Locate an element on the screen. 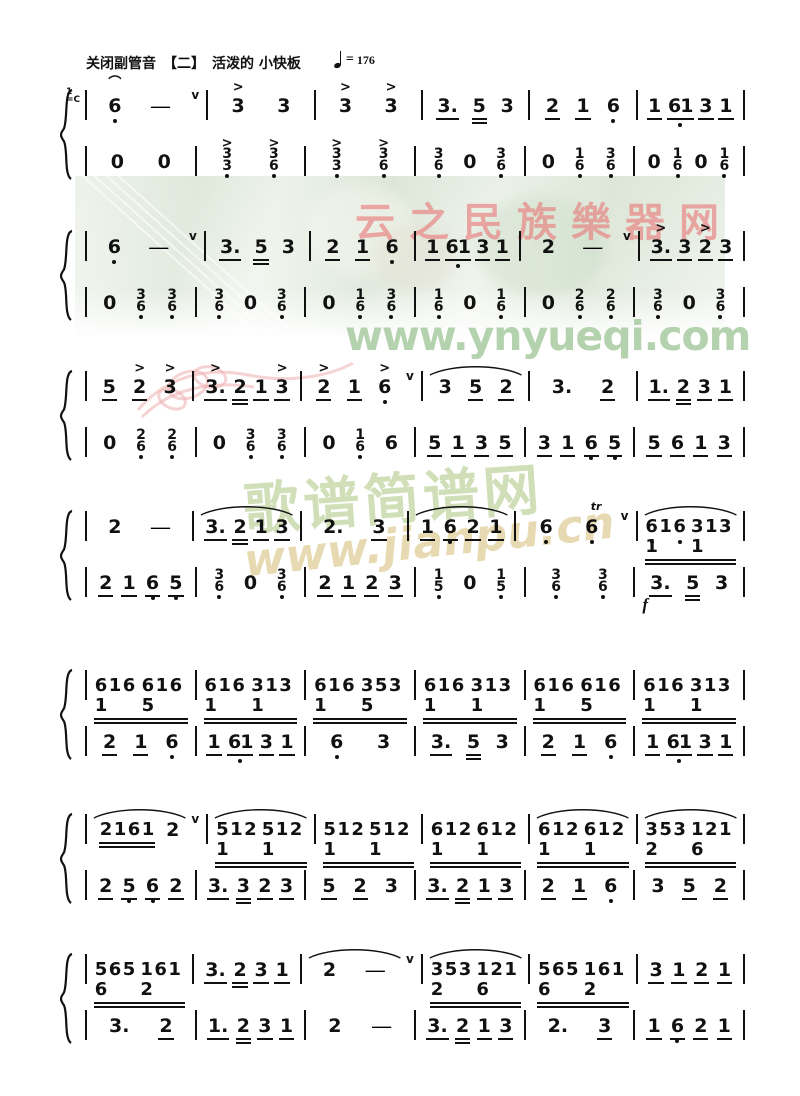 The height and width of the screenshot is (1096, 800). note-digit: 61 is located at coordinates (679, 742).